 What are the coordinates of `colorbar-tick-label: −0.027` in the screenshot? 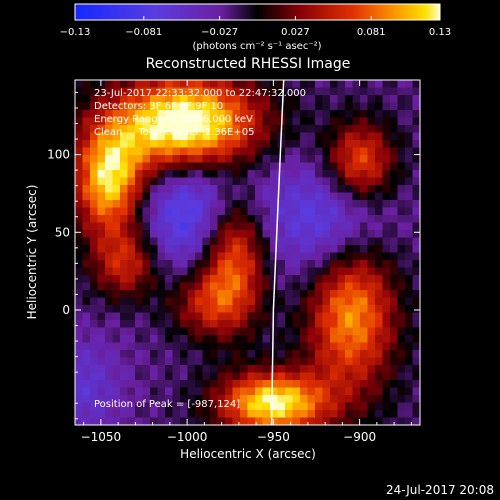 It's located at (219, 32).